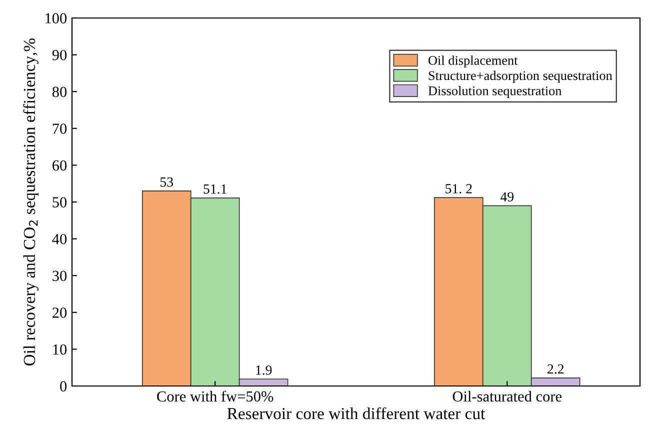  Describe the element at coordinates (215, 189) in the screenshot. I see `data-label: 51.1` at that location.